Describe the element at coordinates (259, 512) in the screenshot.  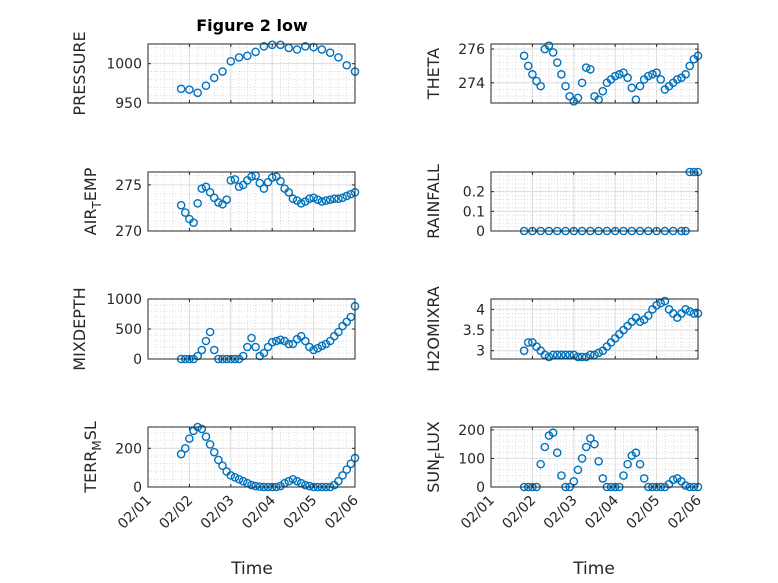
I see `terr-msl-x-tick-label: 02/04` at that location.